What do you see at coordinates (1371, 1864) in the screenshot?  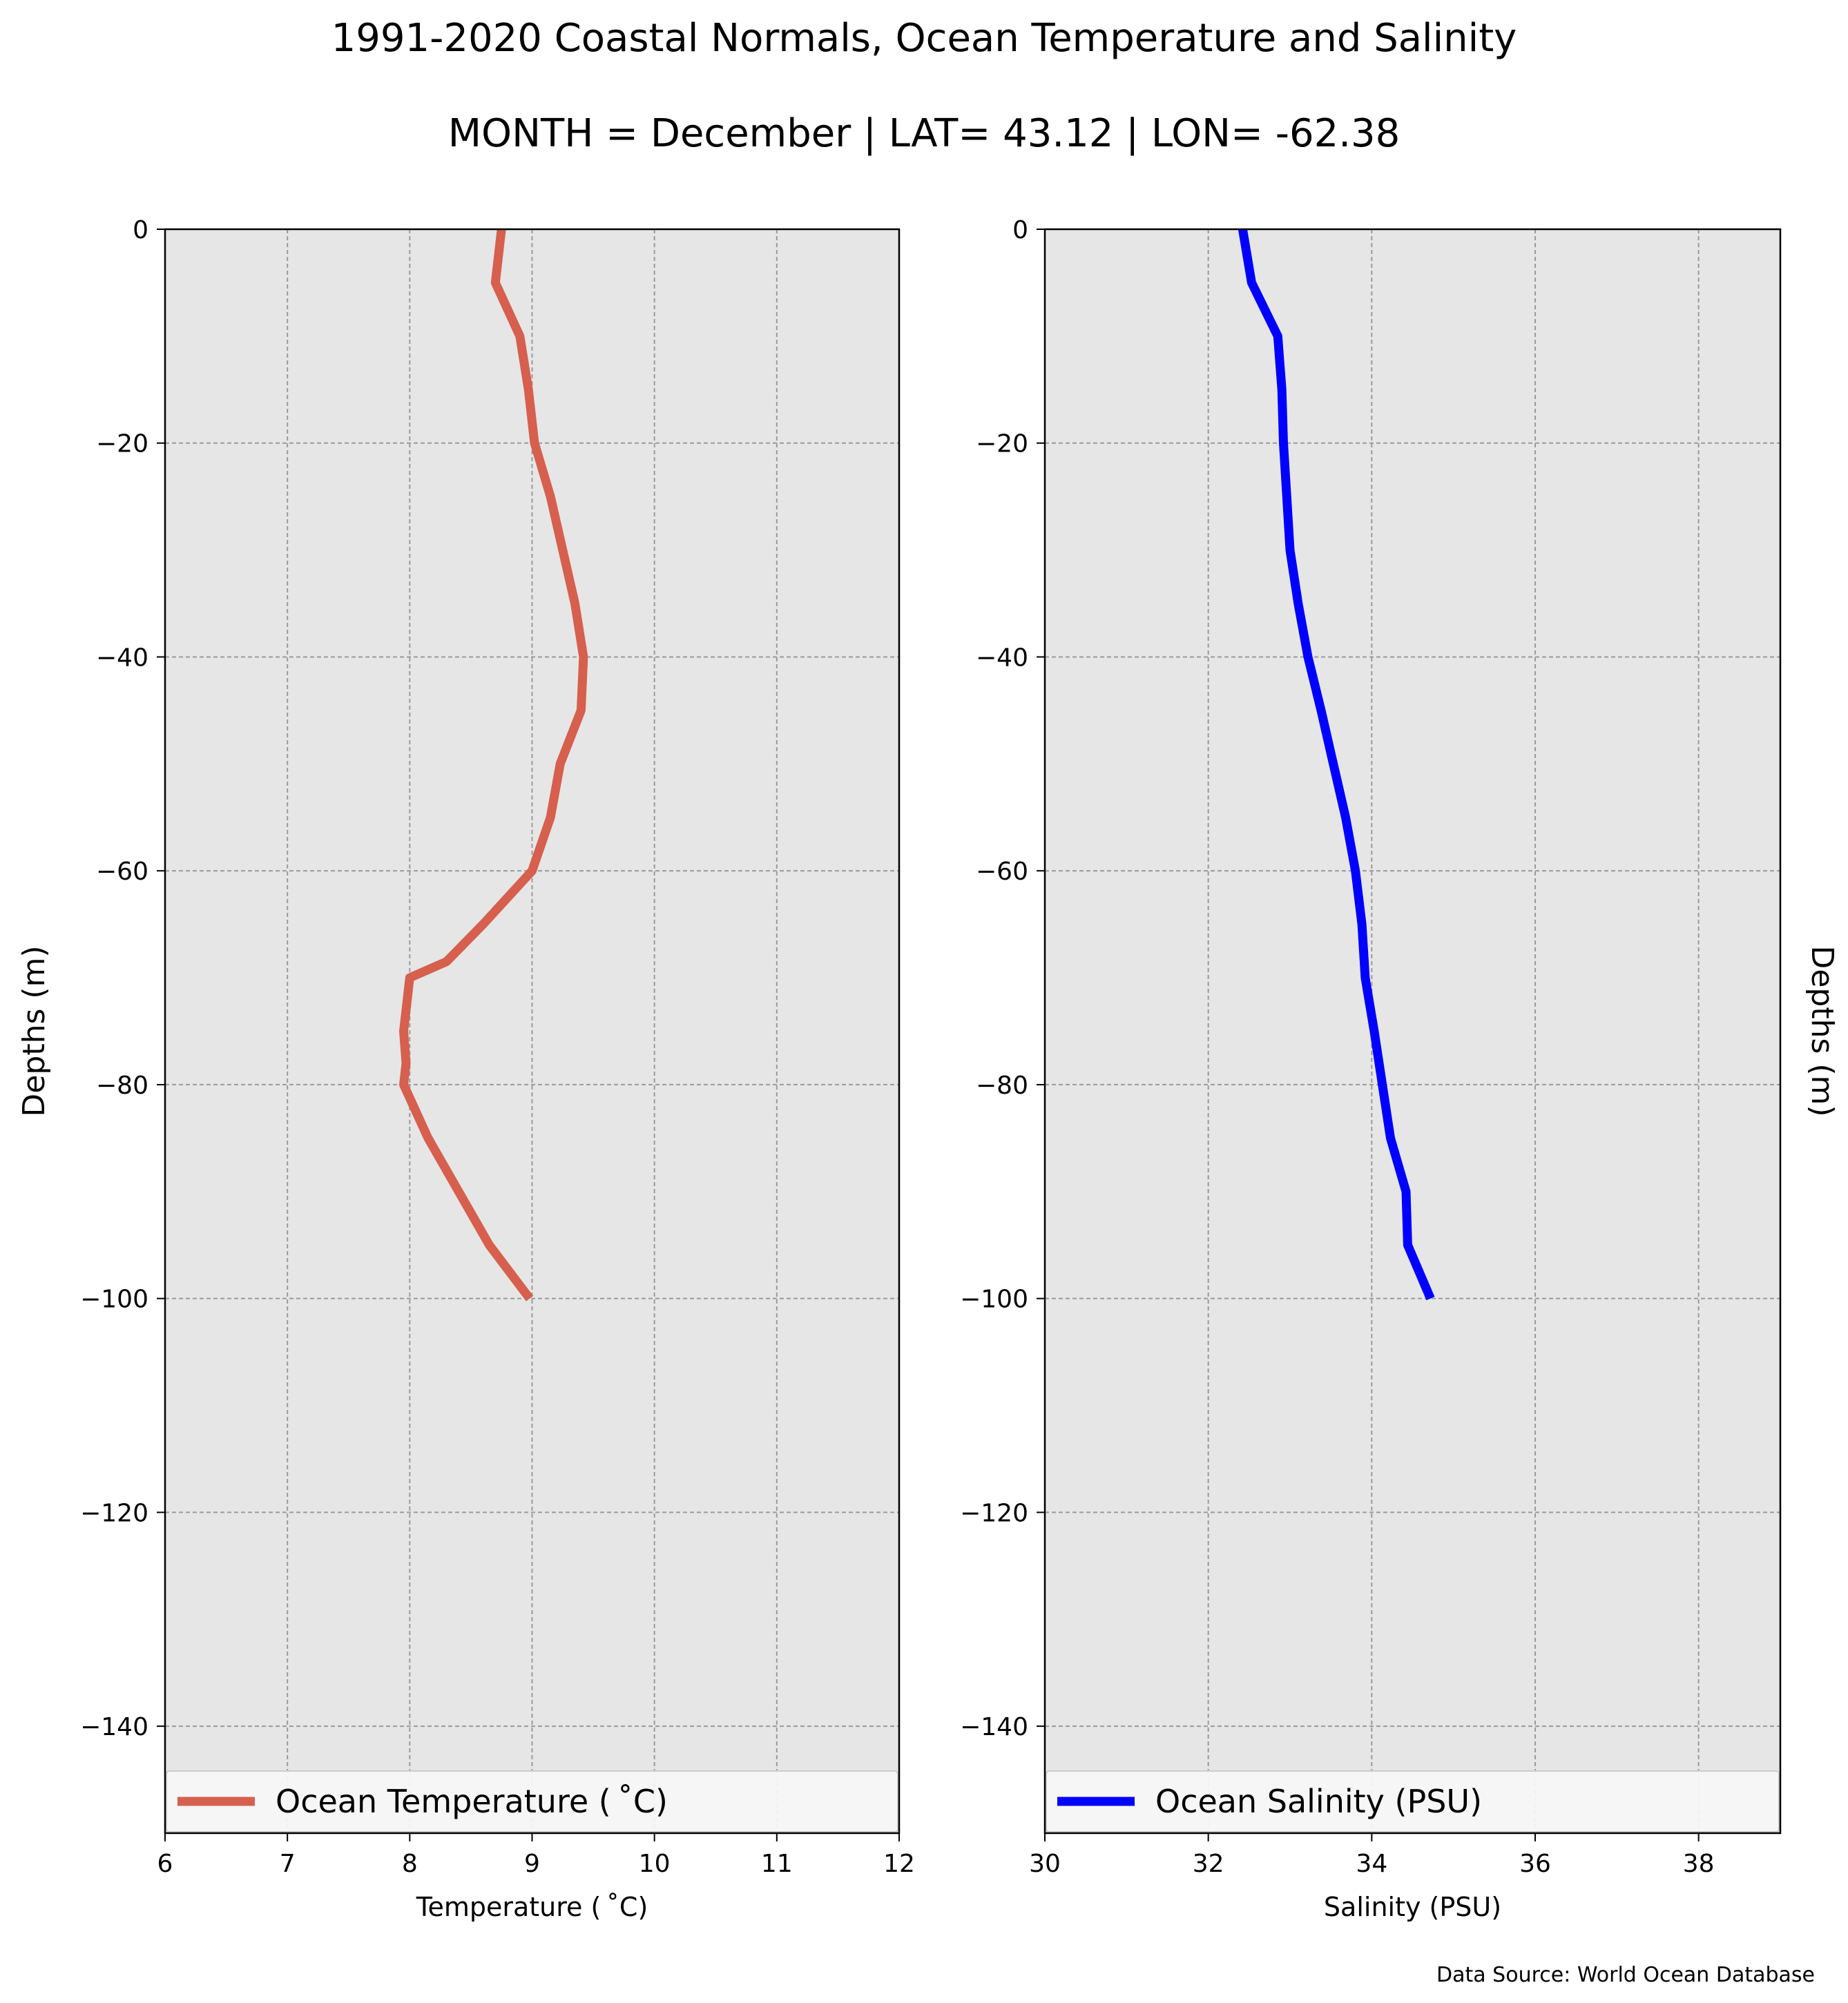 I see `x-tick-label: 34` at bounding box center [1371, 1864].